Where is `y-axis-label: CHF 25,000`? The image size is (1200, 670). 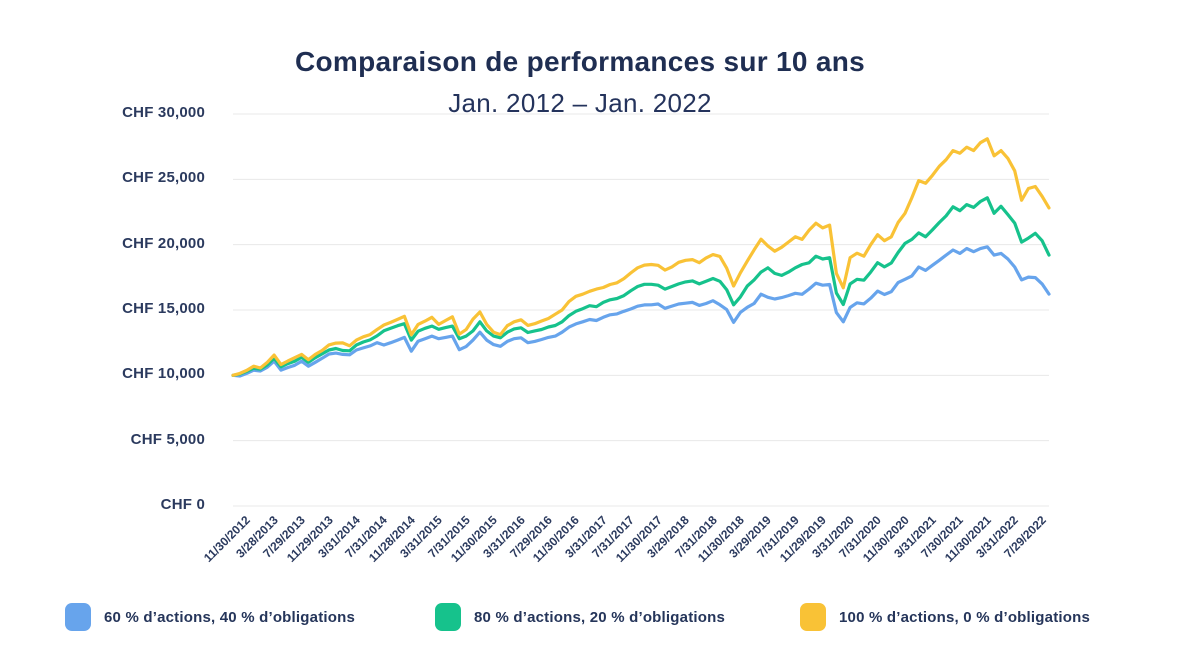
y-axis-label: CHF 25,000 is located at coordinates (163, 178).